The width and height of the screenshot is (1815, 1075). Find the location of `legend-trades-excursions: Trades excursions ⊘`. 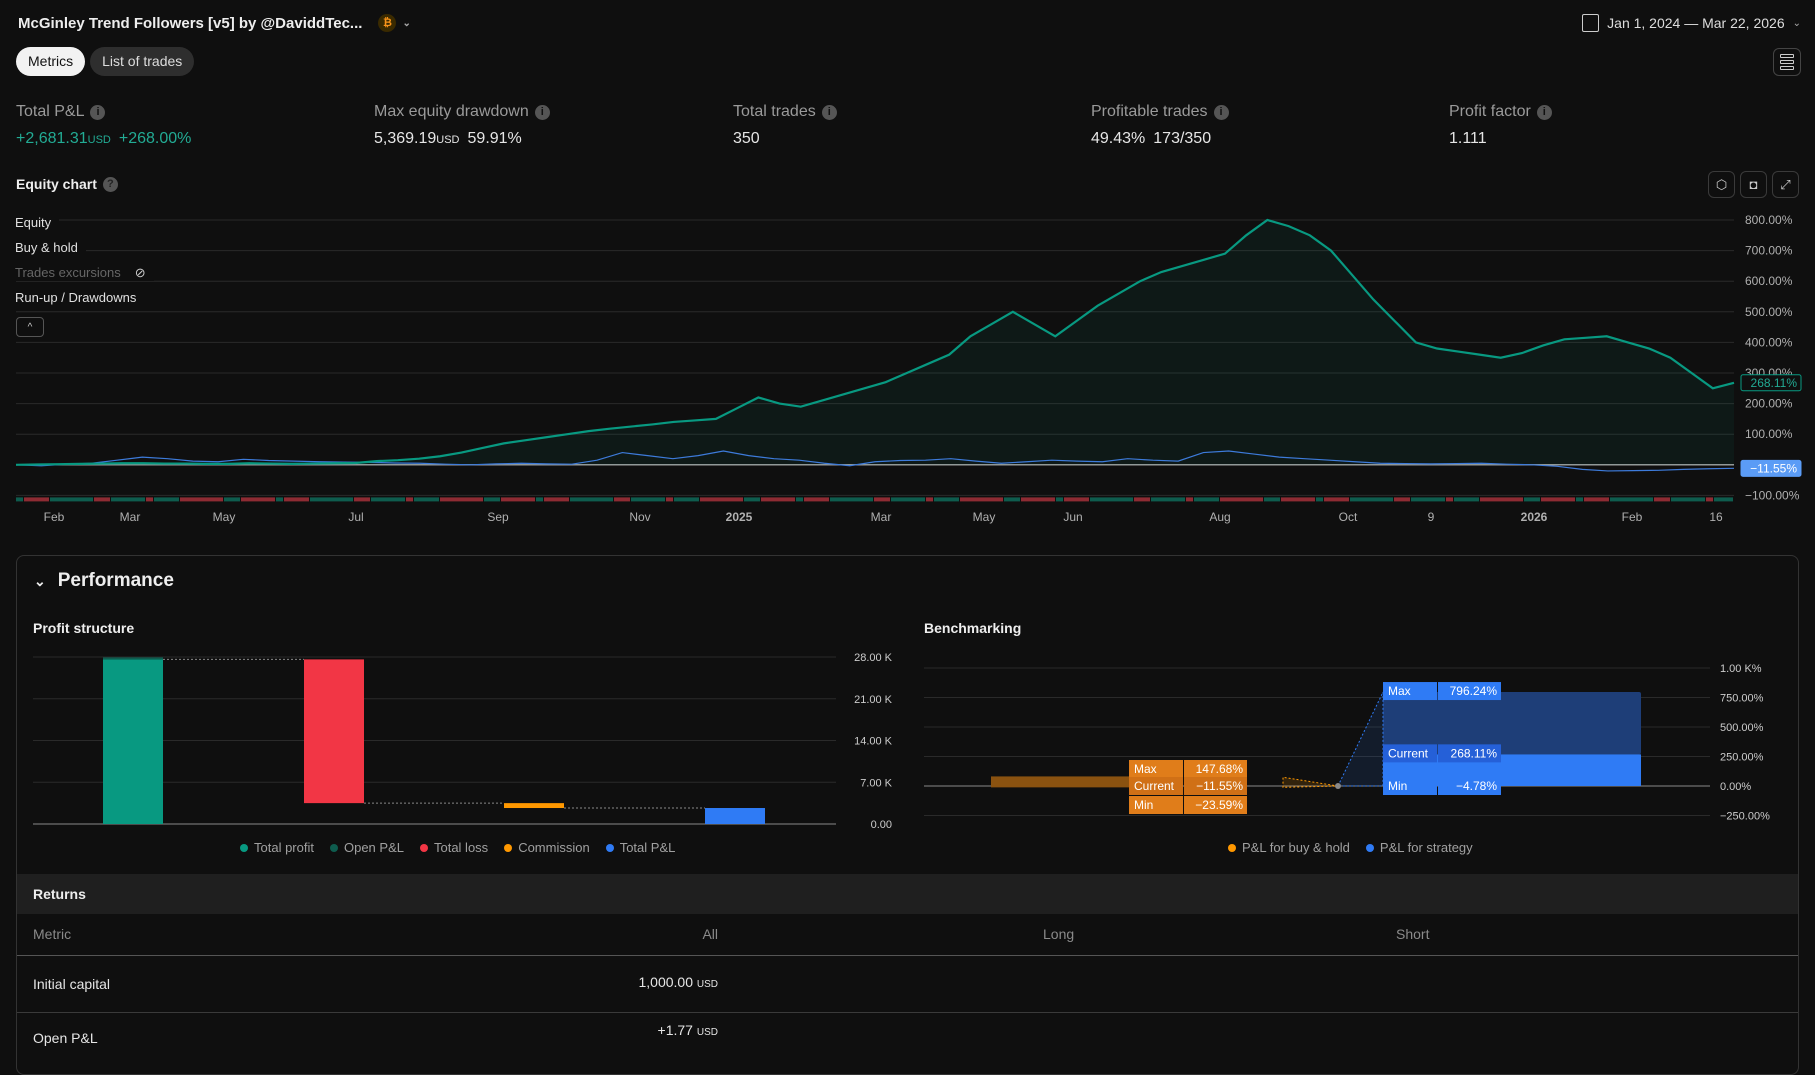

legend-trades-excursions: Trades excursions ⊘ is located at coordinates (84, 273).